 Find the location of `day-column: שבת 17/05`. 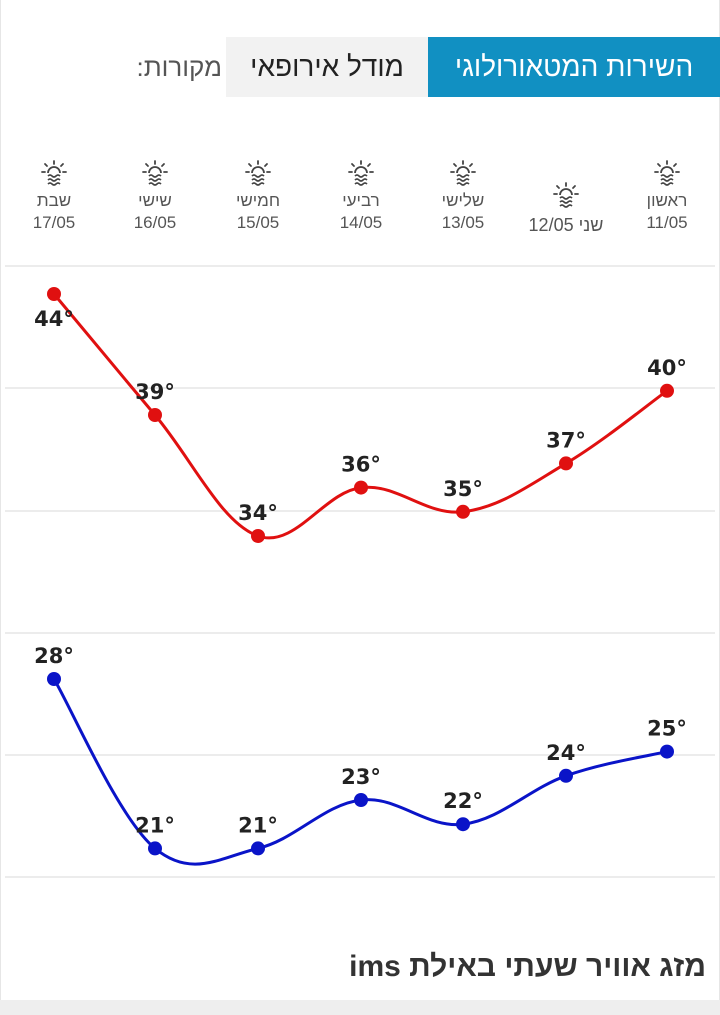

day-column: שבת 17/05 is located at coordinates (54, 196).